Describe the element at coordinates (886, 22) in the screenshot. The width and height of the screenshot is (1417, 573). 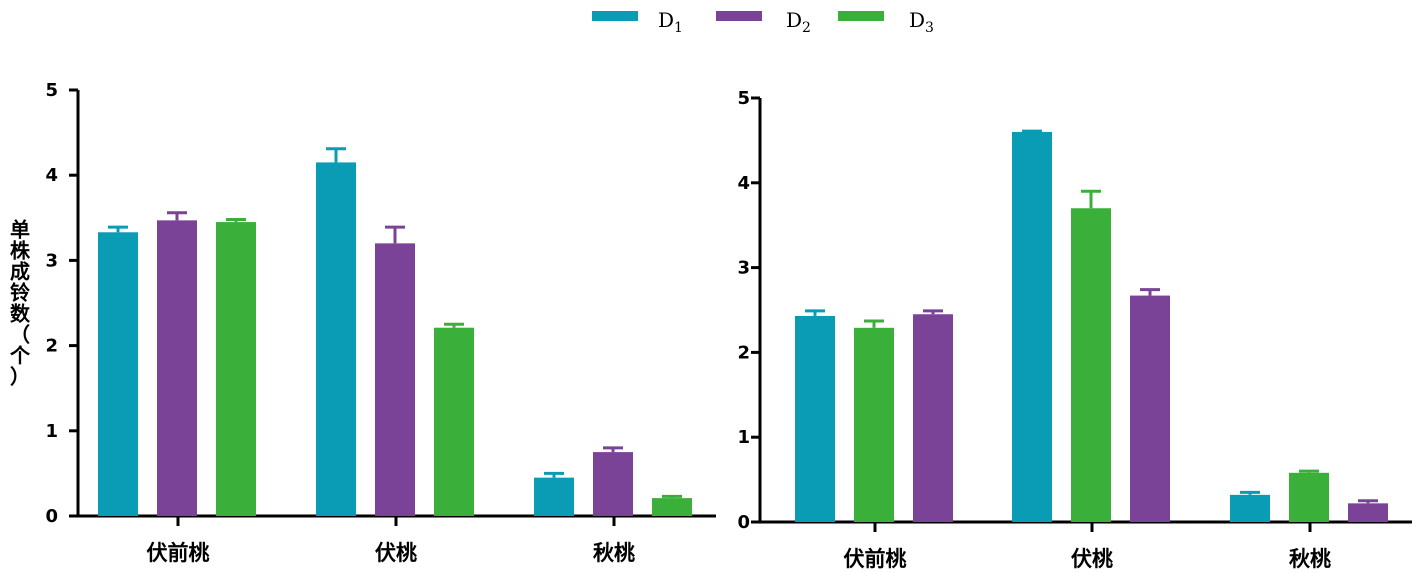
I see `legend-item-d3: D3` at that location.